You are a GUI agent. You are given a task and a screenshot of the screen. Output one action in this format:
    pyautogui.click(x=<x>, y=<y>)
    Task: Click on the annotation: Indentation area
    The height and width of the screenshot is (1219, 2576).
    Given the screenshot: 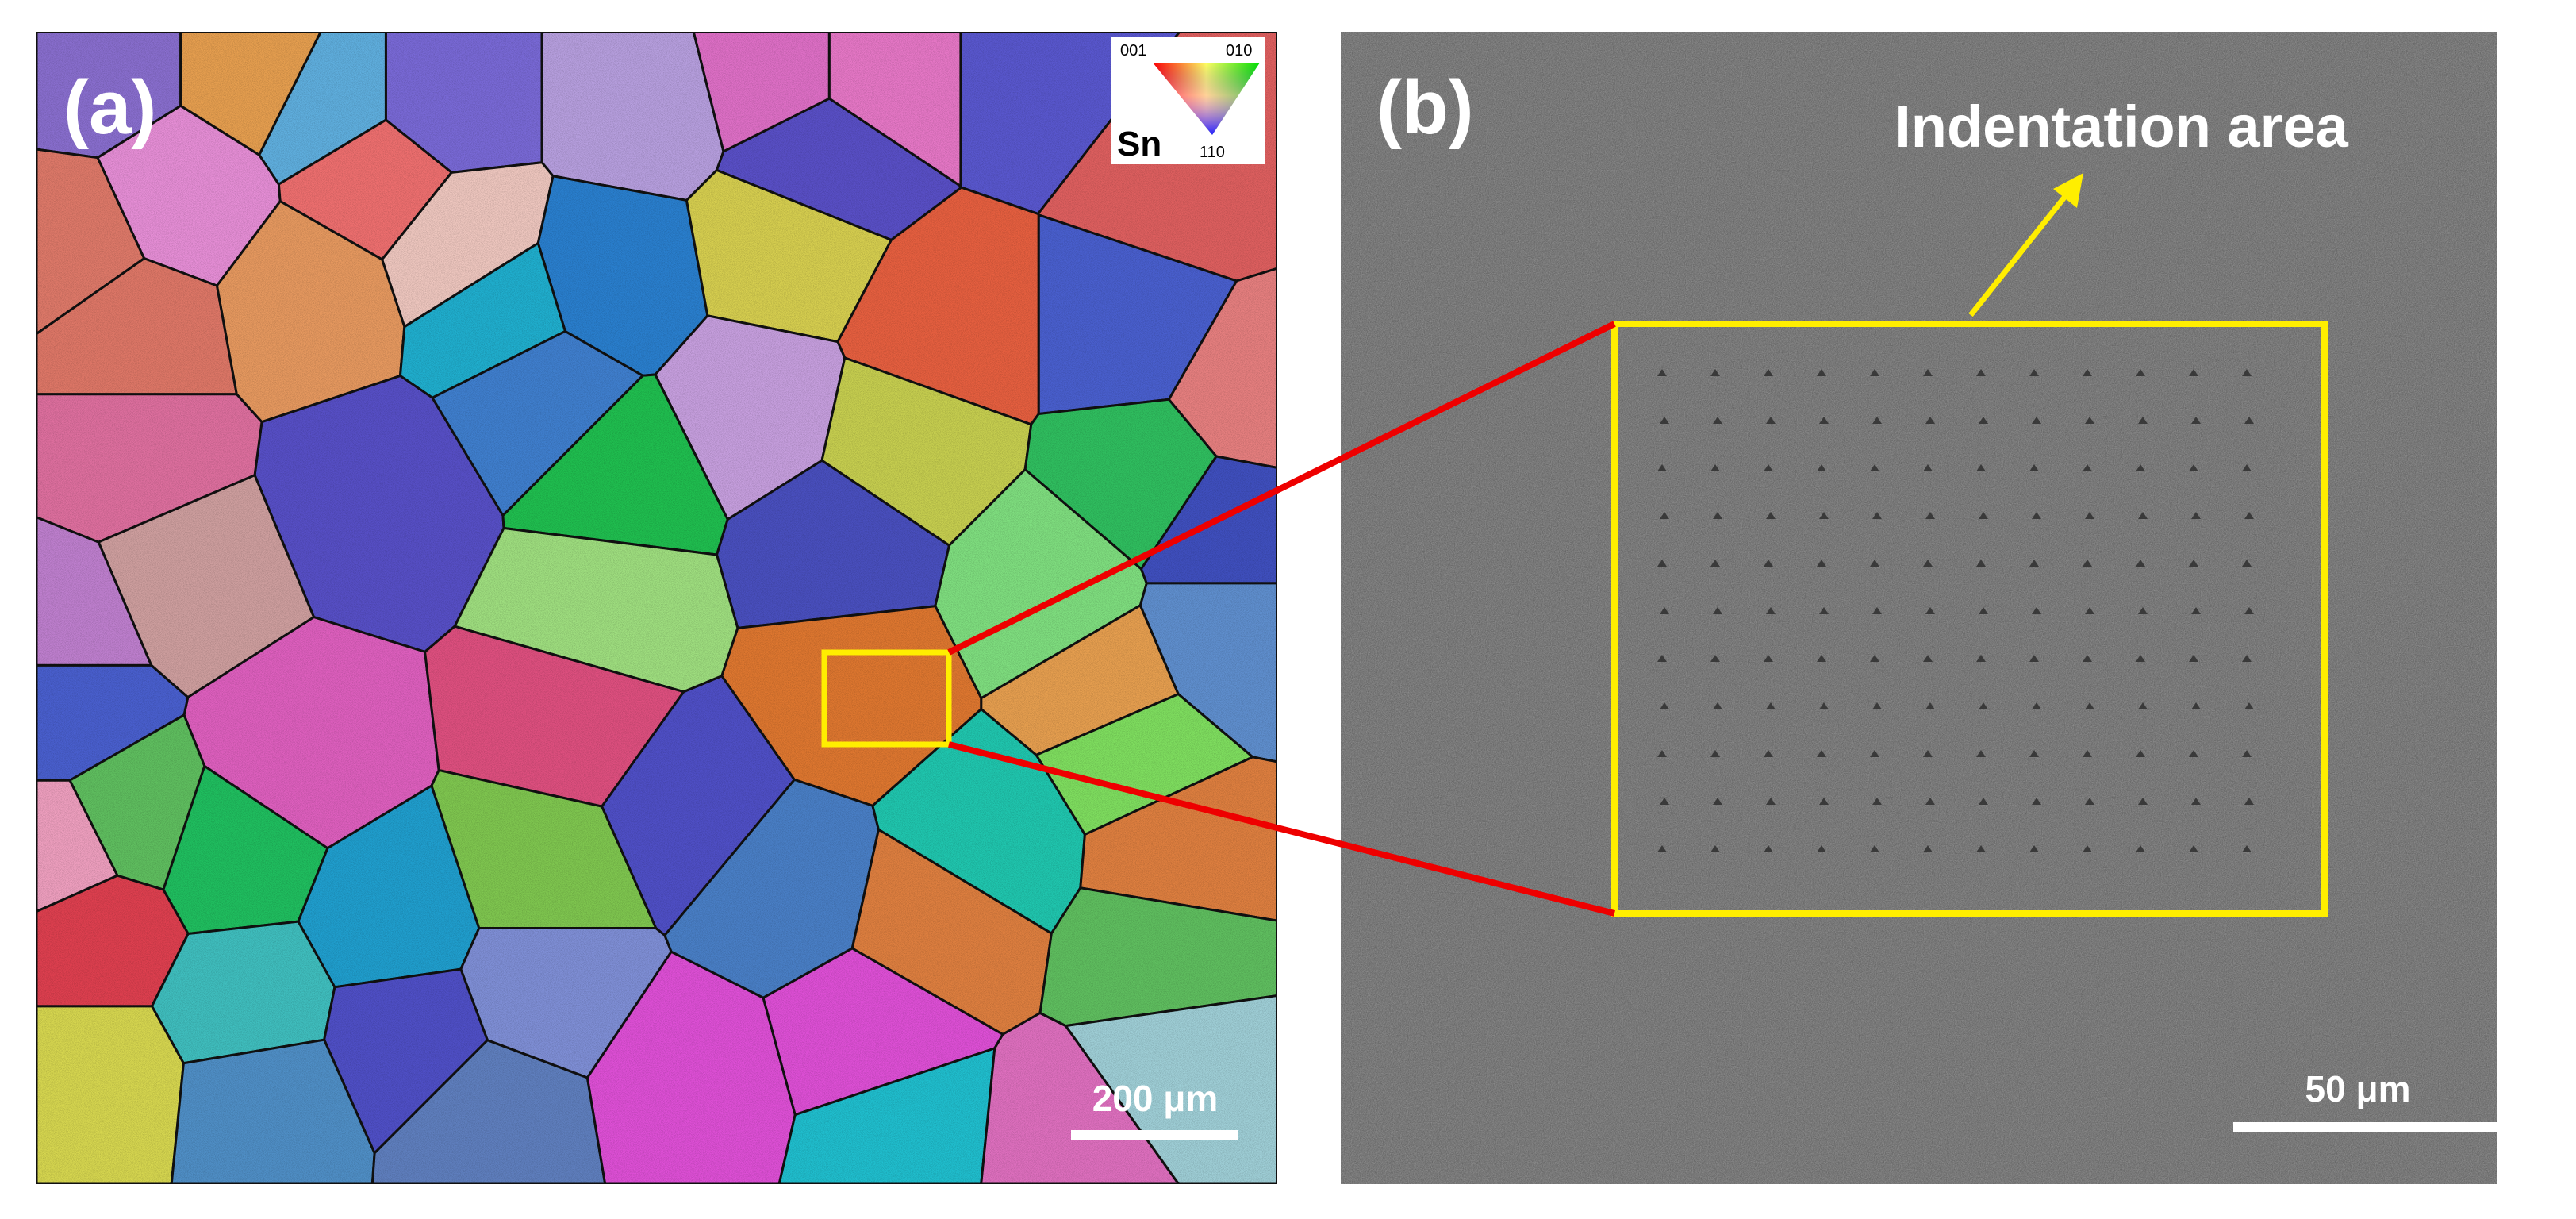 What is the action you would take?
    pyautogui.click(x=2121, y=127)
    